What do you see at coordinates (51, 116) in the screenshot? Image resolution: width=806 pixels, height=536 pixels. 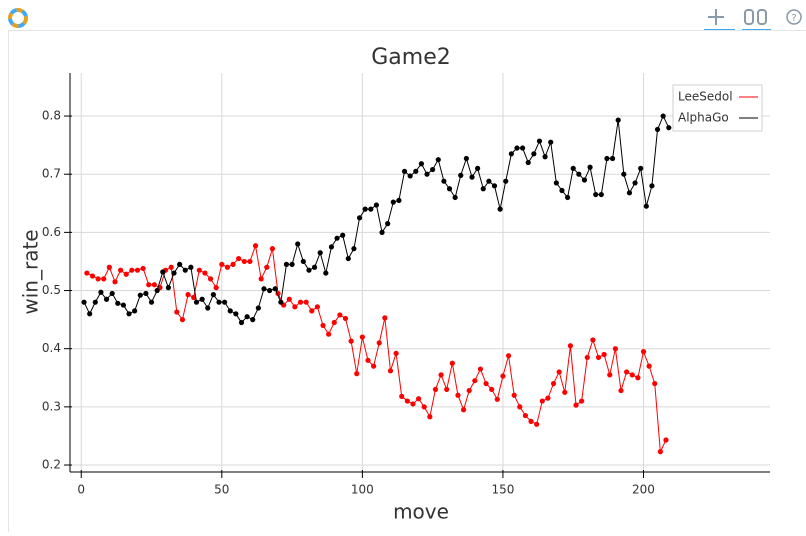 I see `y-tick-label: 0.8` at bounding box center [51, 116].